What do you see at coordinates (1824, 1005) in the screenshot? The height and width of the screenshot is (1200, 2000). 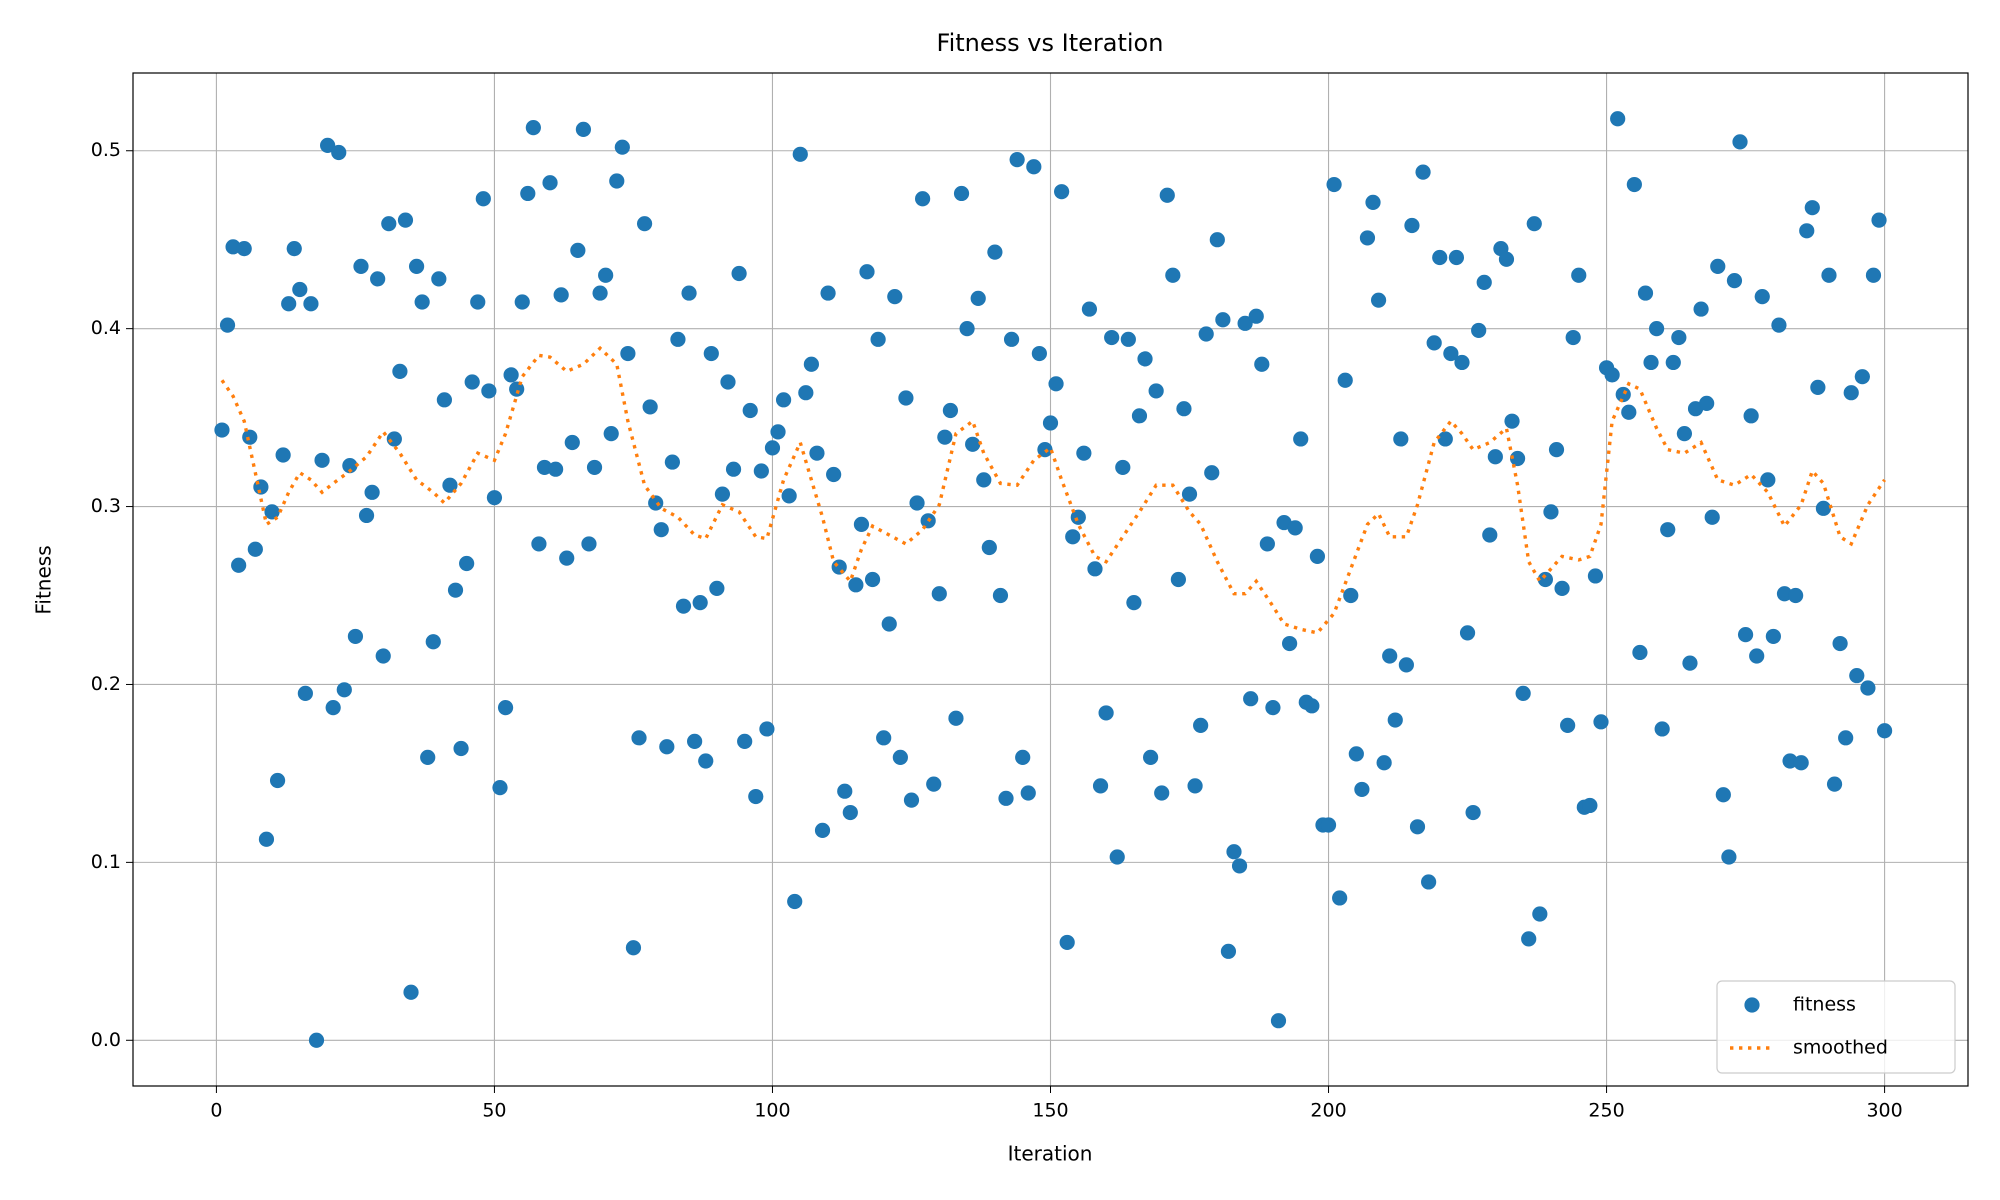 I see `legend-label: fitness` at bounding box center [1824, 1005].